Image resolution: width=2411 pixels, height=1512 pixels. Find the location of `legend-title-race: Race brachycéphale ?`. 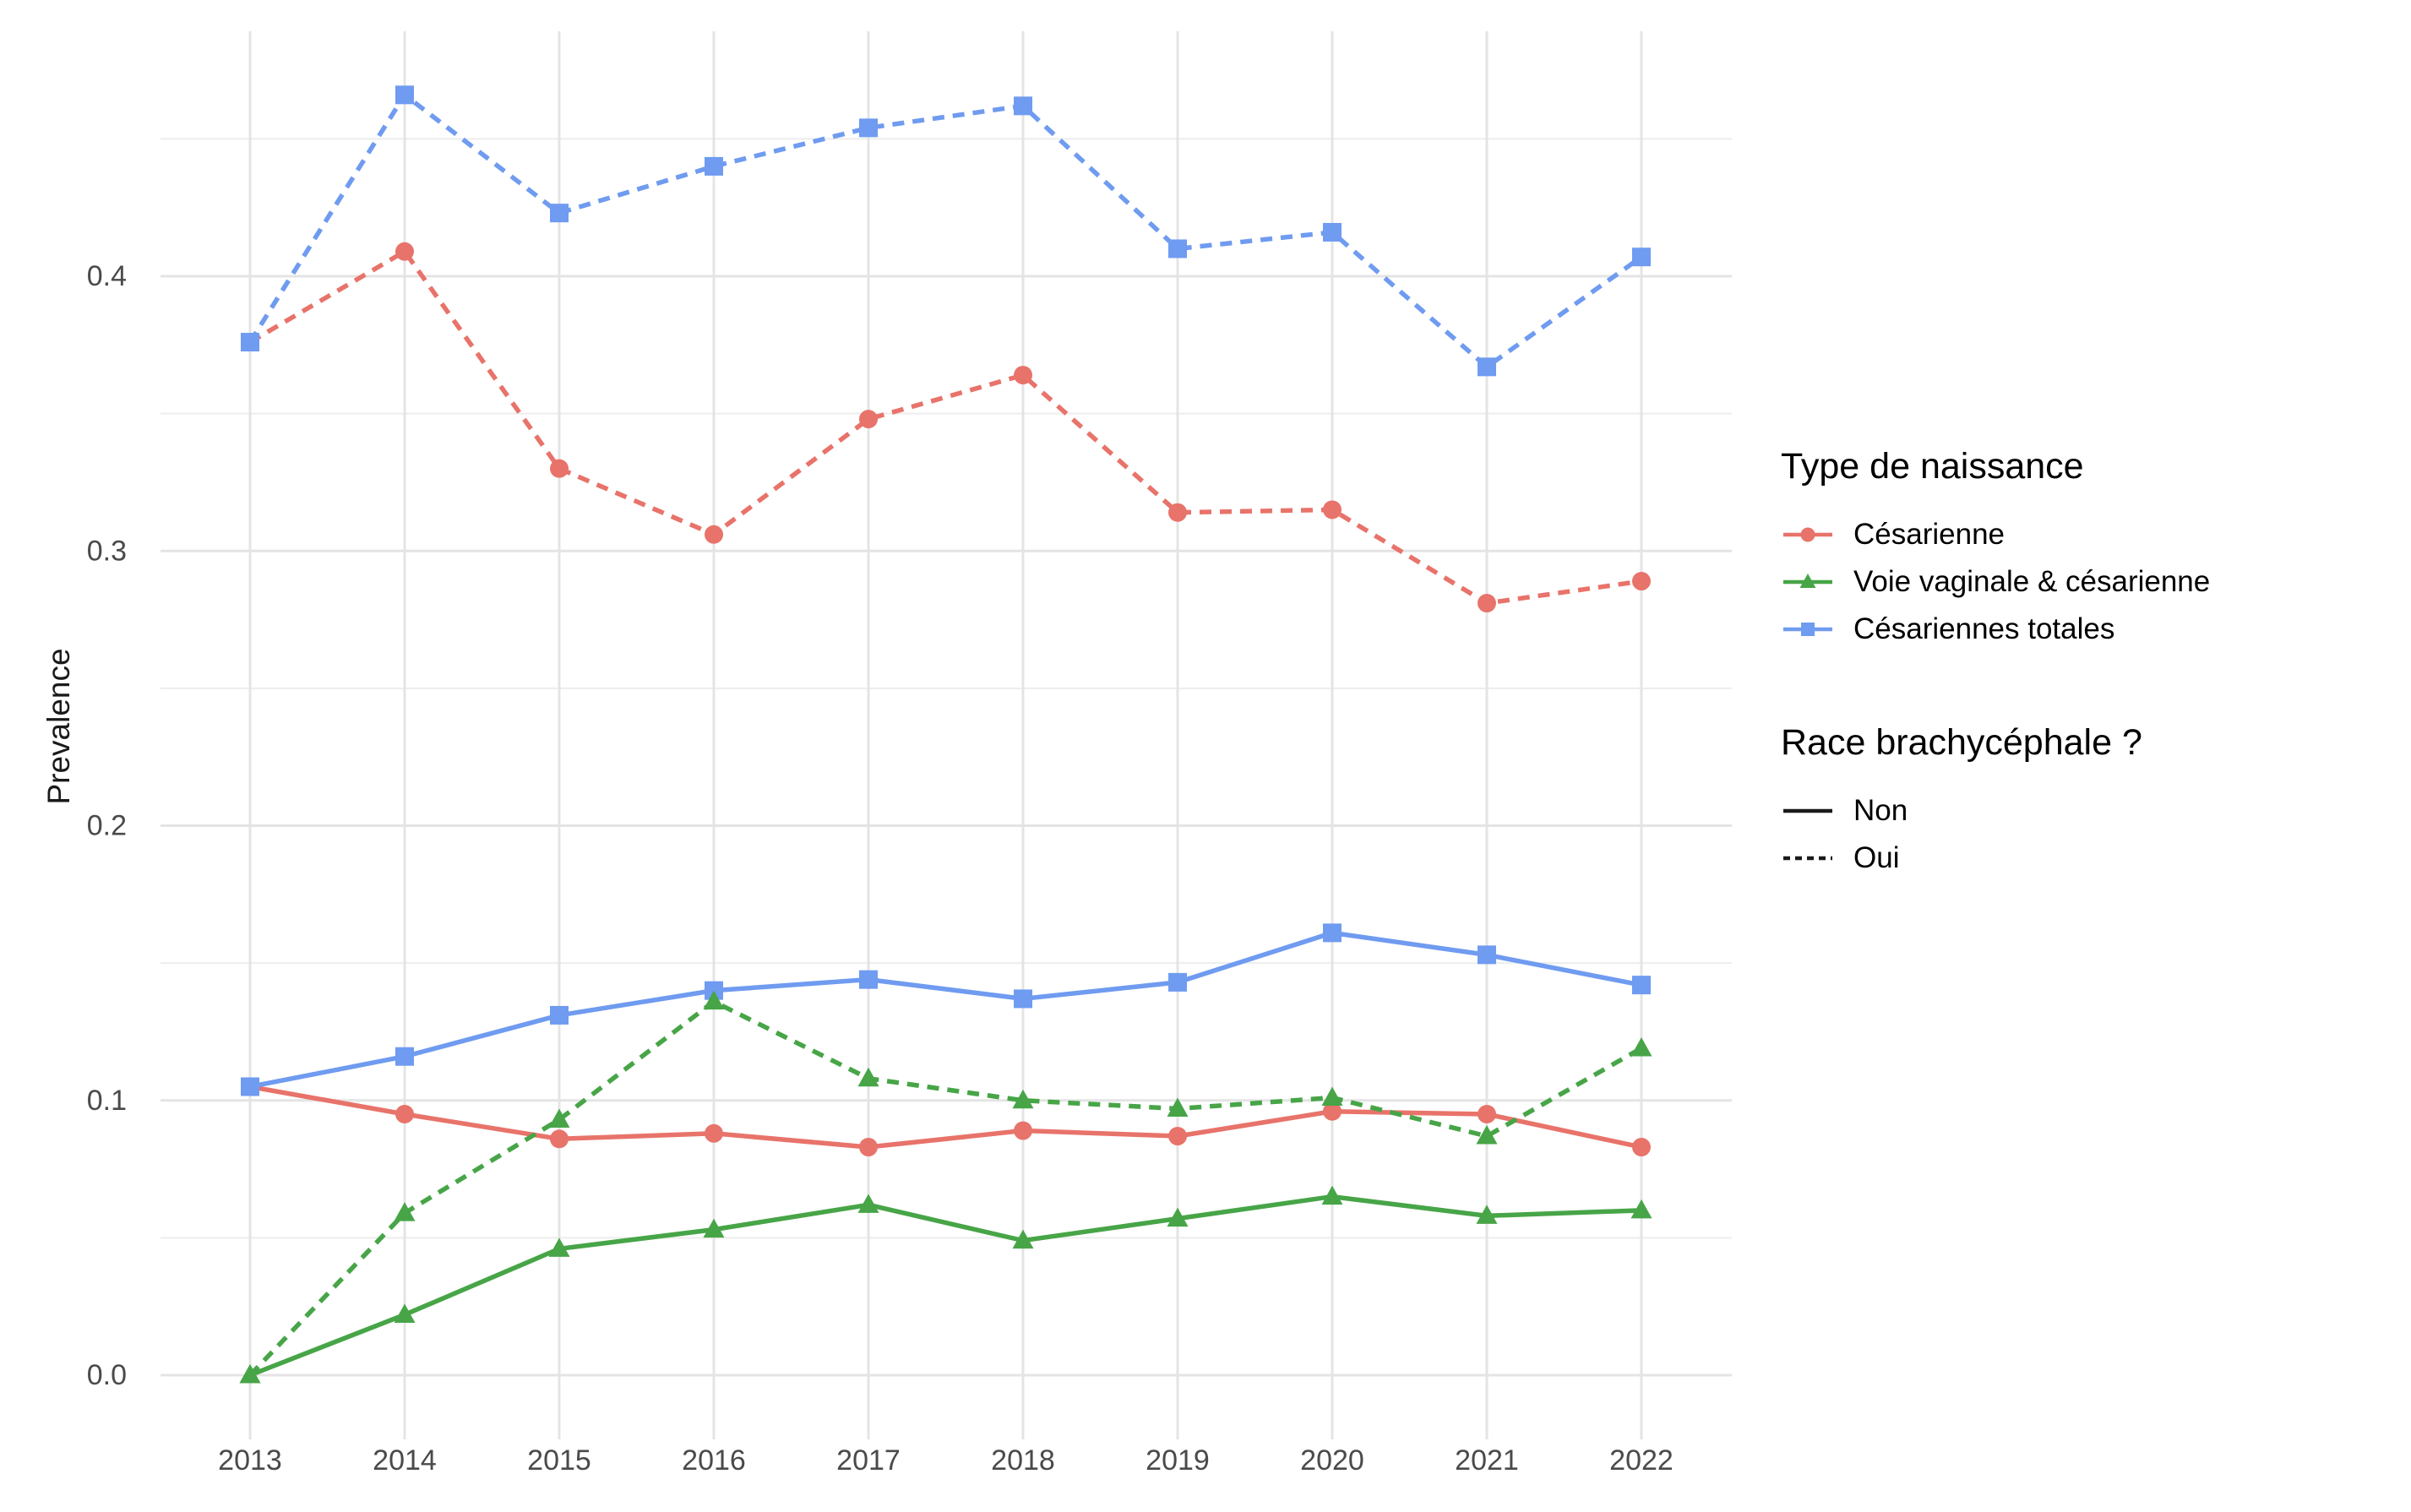

legend-title-race: Race brachycéphale ? is located at coordinates (1961, 743).